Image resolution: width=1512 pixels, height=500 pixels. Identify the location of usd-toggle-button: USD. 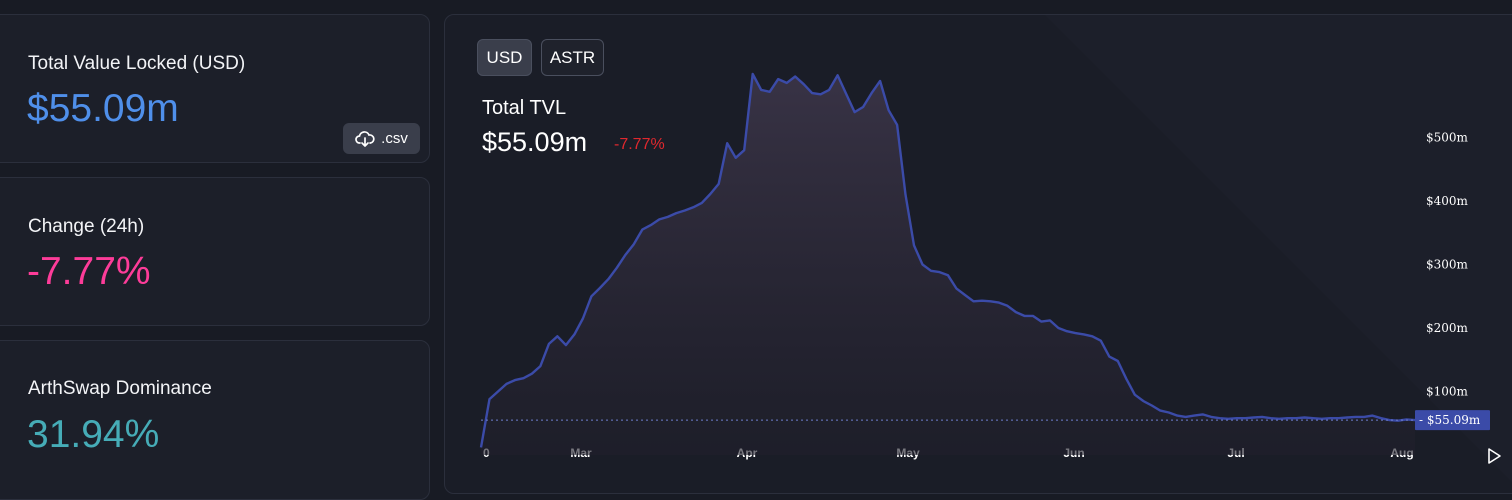
(504, 57).